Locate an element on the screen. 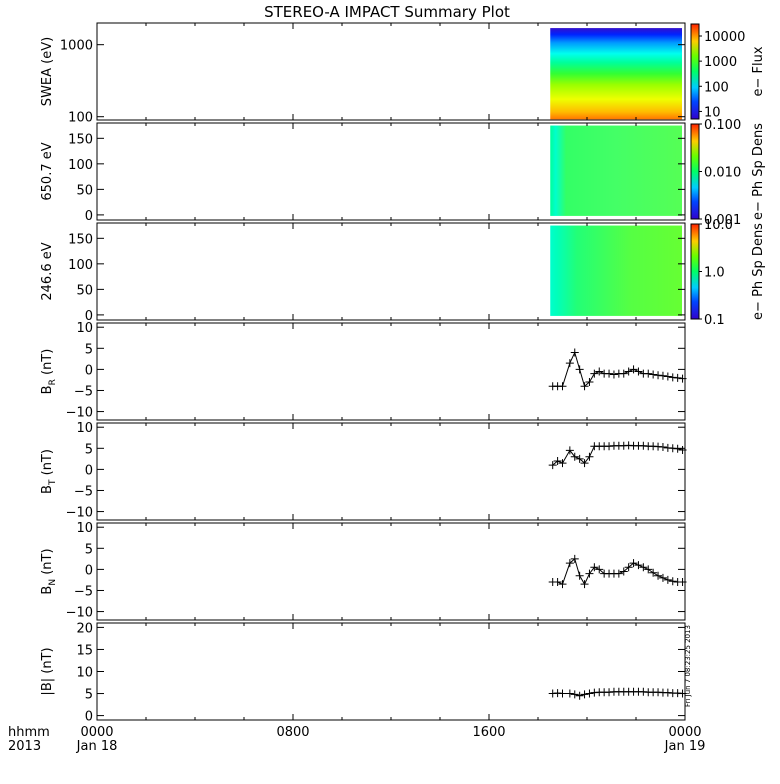 This screenshot has width=780, height=784. colorbar-tick-label: 1000 is located at coordinates (720, 62).